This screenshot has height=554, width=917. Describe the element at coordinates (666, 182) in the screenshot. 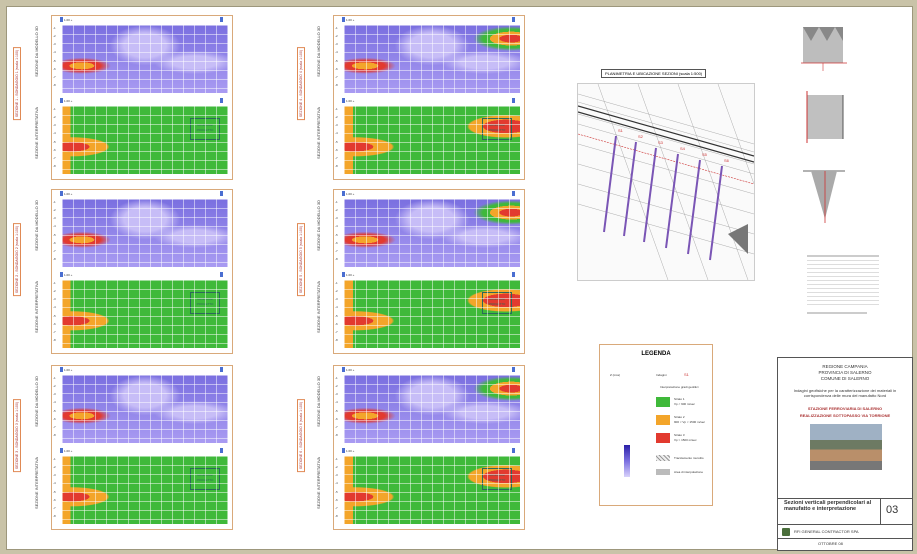

I see `site-plan: S1 S2 S3 S4 S5 S6` at that location.